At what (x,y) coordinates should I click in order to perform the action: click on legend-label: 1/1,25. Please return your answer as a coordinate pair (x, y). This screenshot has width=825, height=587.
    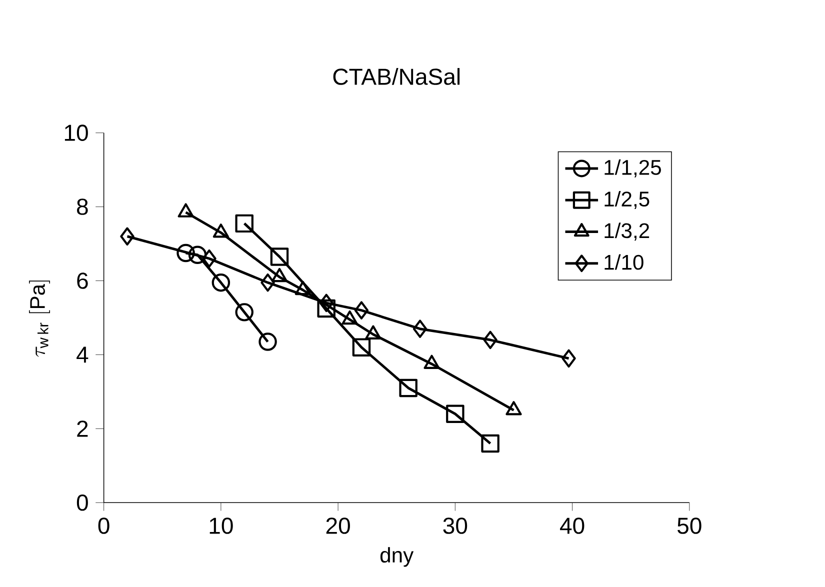
    Looking at the image, I should click on (632, 168).